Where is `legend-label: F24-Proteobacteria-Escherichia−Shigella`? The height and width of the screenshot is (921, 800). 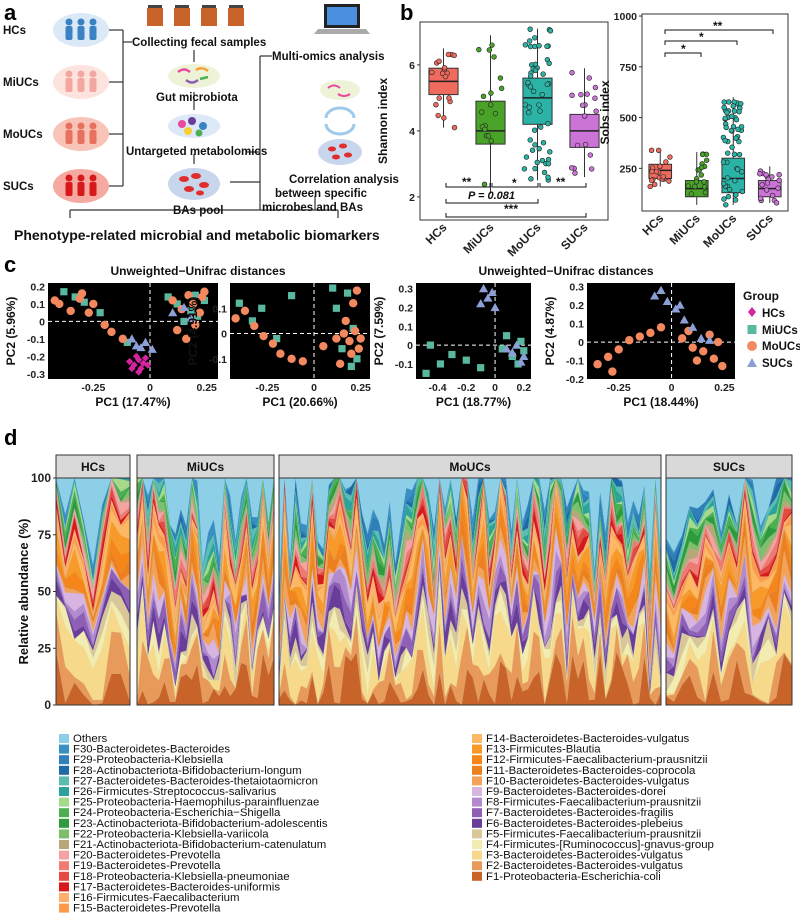 legend-label: F24-Proteobacteria-Escherichia−Shigella is located at coordinates (177, 813).